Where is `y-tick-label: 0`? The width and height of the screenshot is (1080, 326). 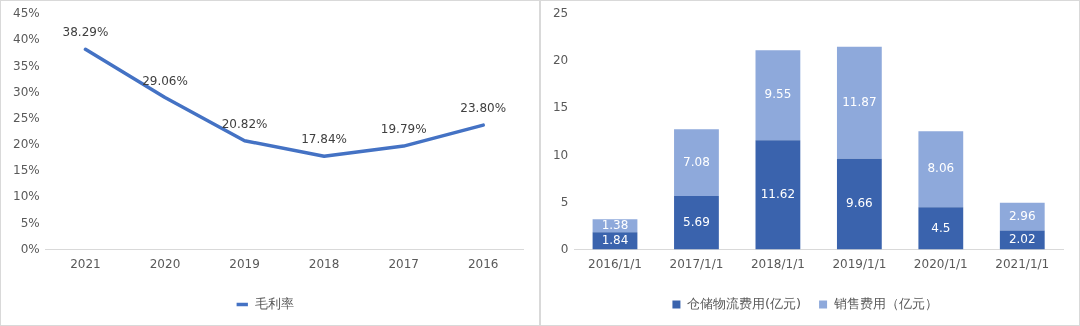 y-tick-label: 0 is located at coordinates (564, 248).